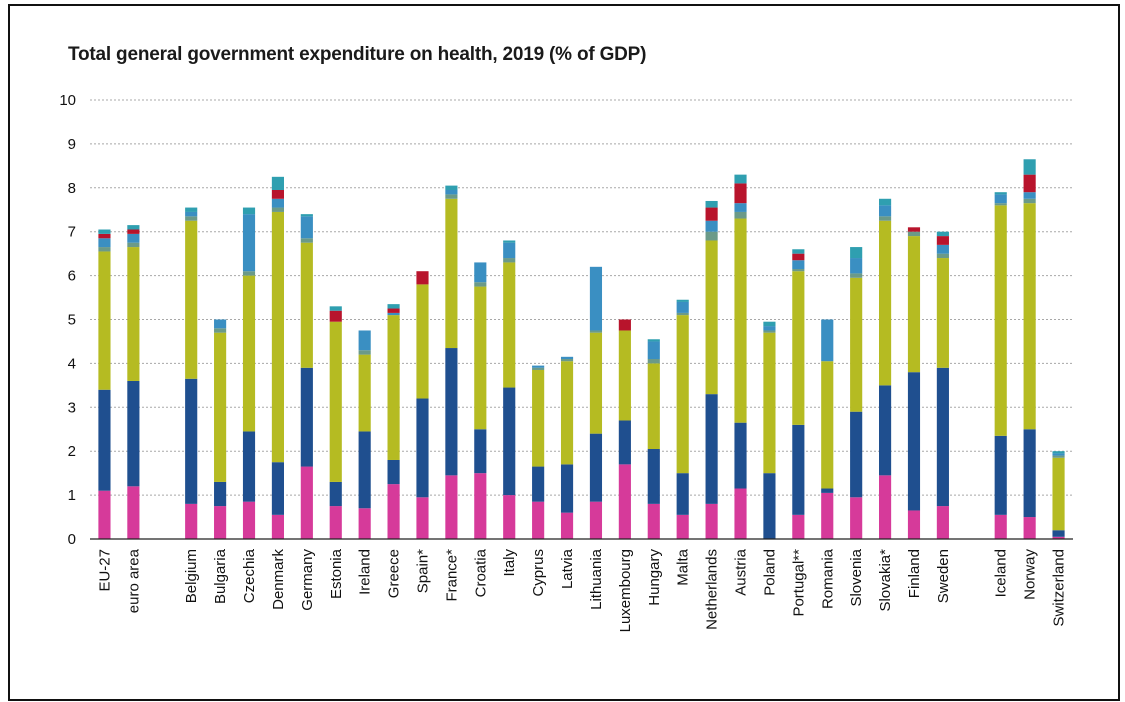 This screenshot has height=702, width=1125. I want to click on y-tick-label: 8, so click(72, 188).